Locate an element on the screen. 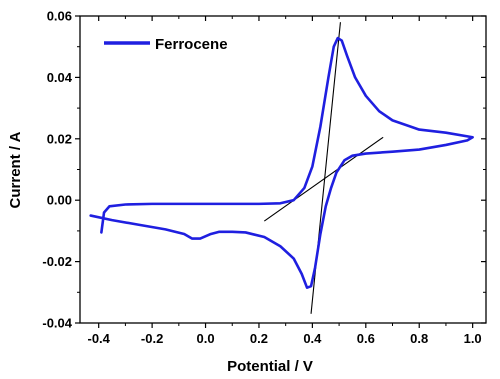 The image size is (500, 379). x-tick-label: 0.2 is located at coordinates (259, 338).